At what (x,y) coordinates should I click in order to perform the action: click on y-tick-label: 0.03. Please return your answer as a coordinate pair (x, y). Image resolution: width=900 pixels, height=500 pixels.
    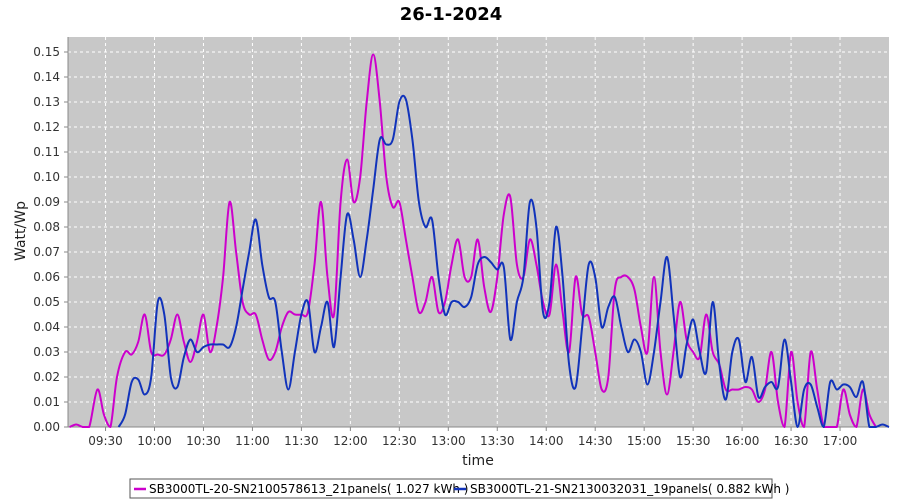
    Looking at the image, I should click on (46, 352).